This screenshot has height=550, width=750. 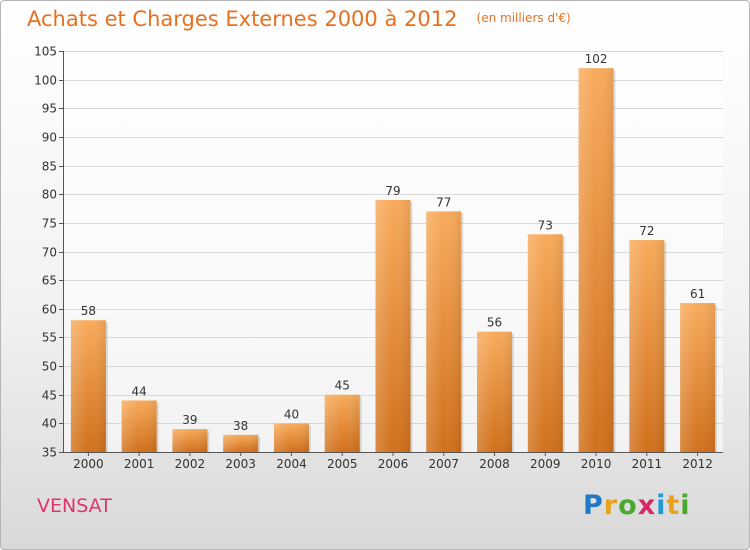 I want to click on y-tick-label: 90, so click(x=49, y=138).